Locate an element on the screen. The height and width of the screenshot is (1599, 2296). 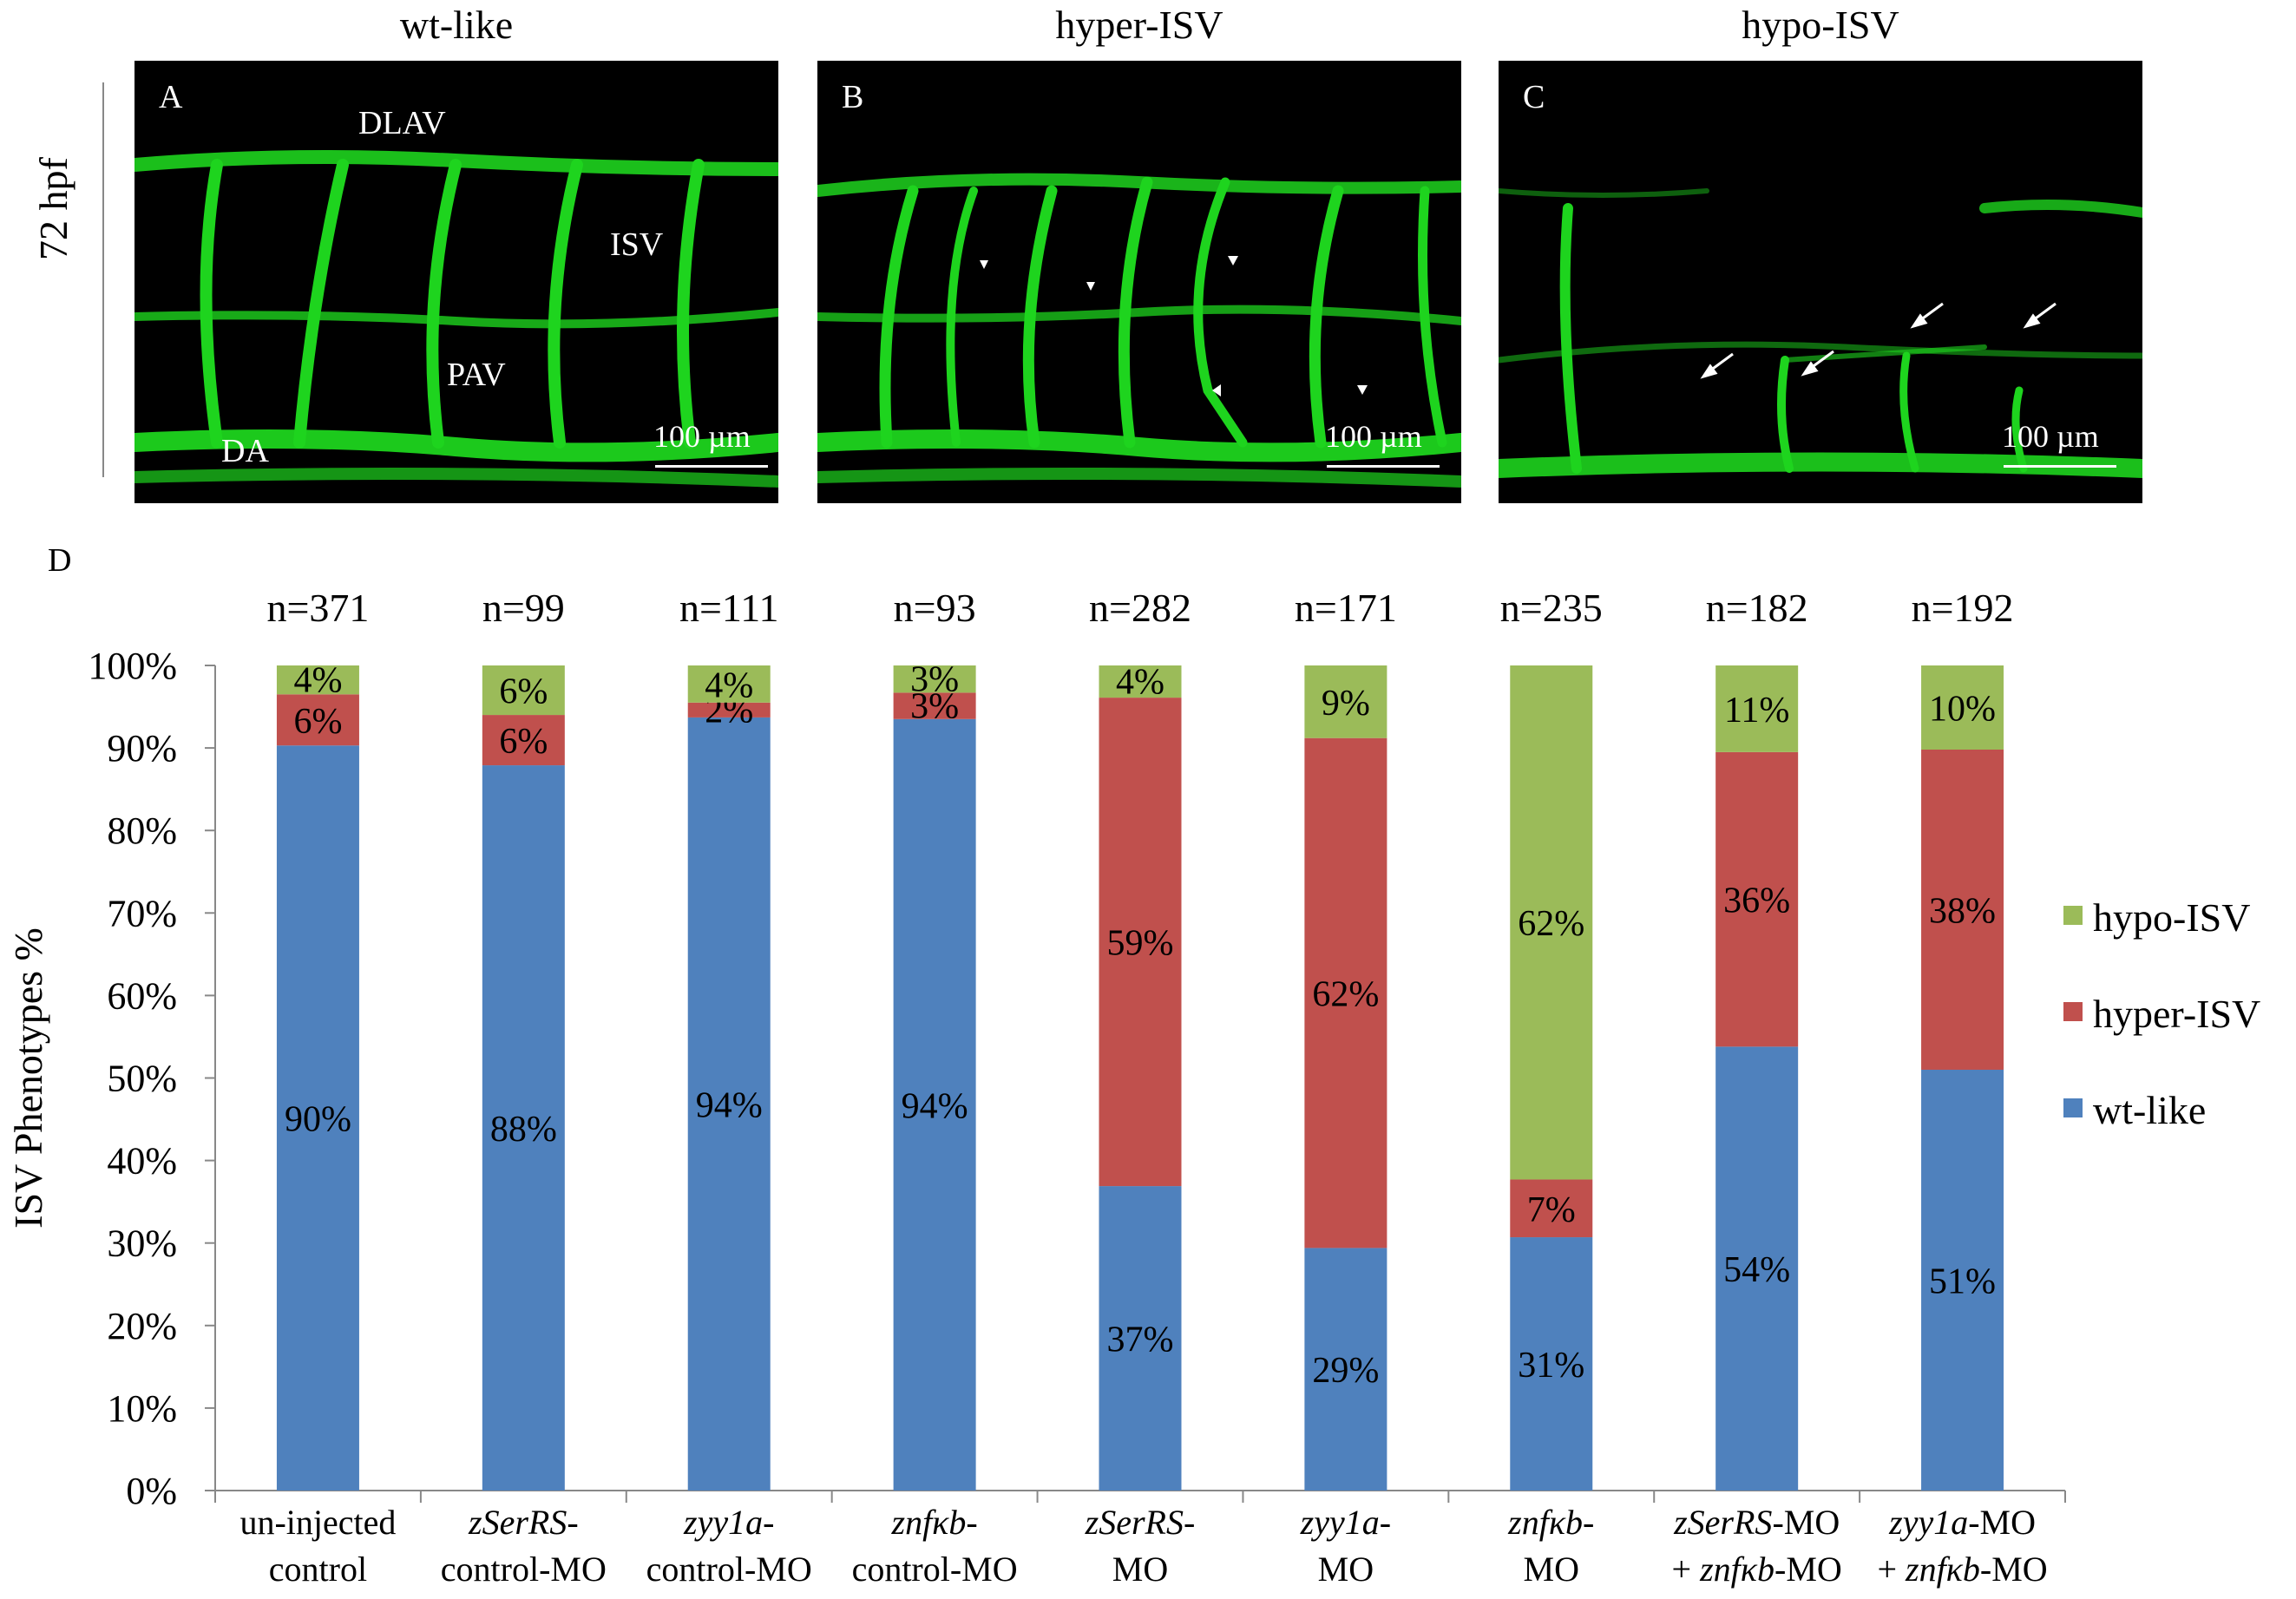
y-tick-label: 40% is located at coordinates (142, 1161).